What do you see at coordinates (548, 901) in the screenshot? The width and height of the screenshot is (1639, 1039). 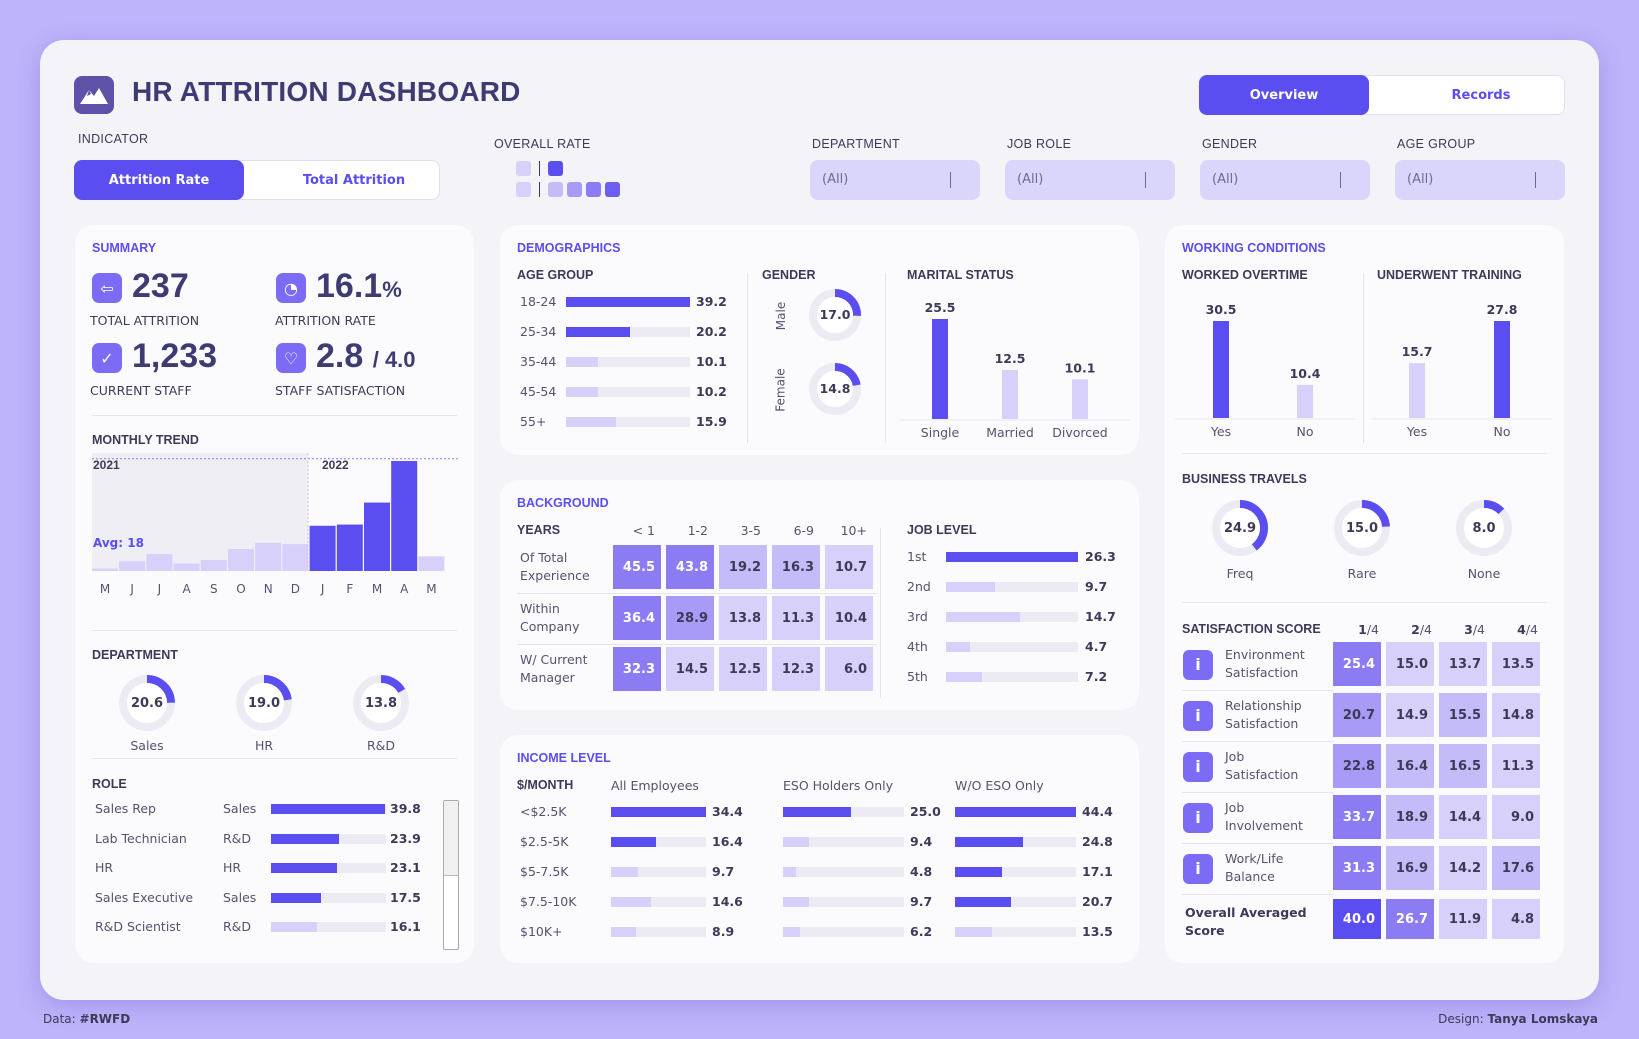 I see `income-row-label: $7.5-10K` at bounding box center [548, 901].